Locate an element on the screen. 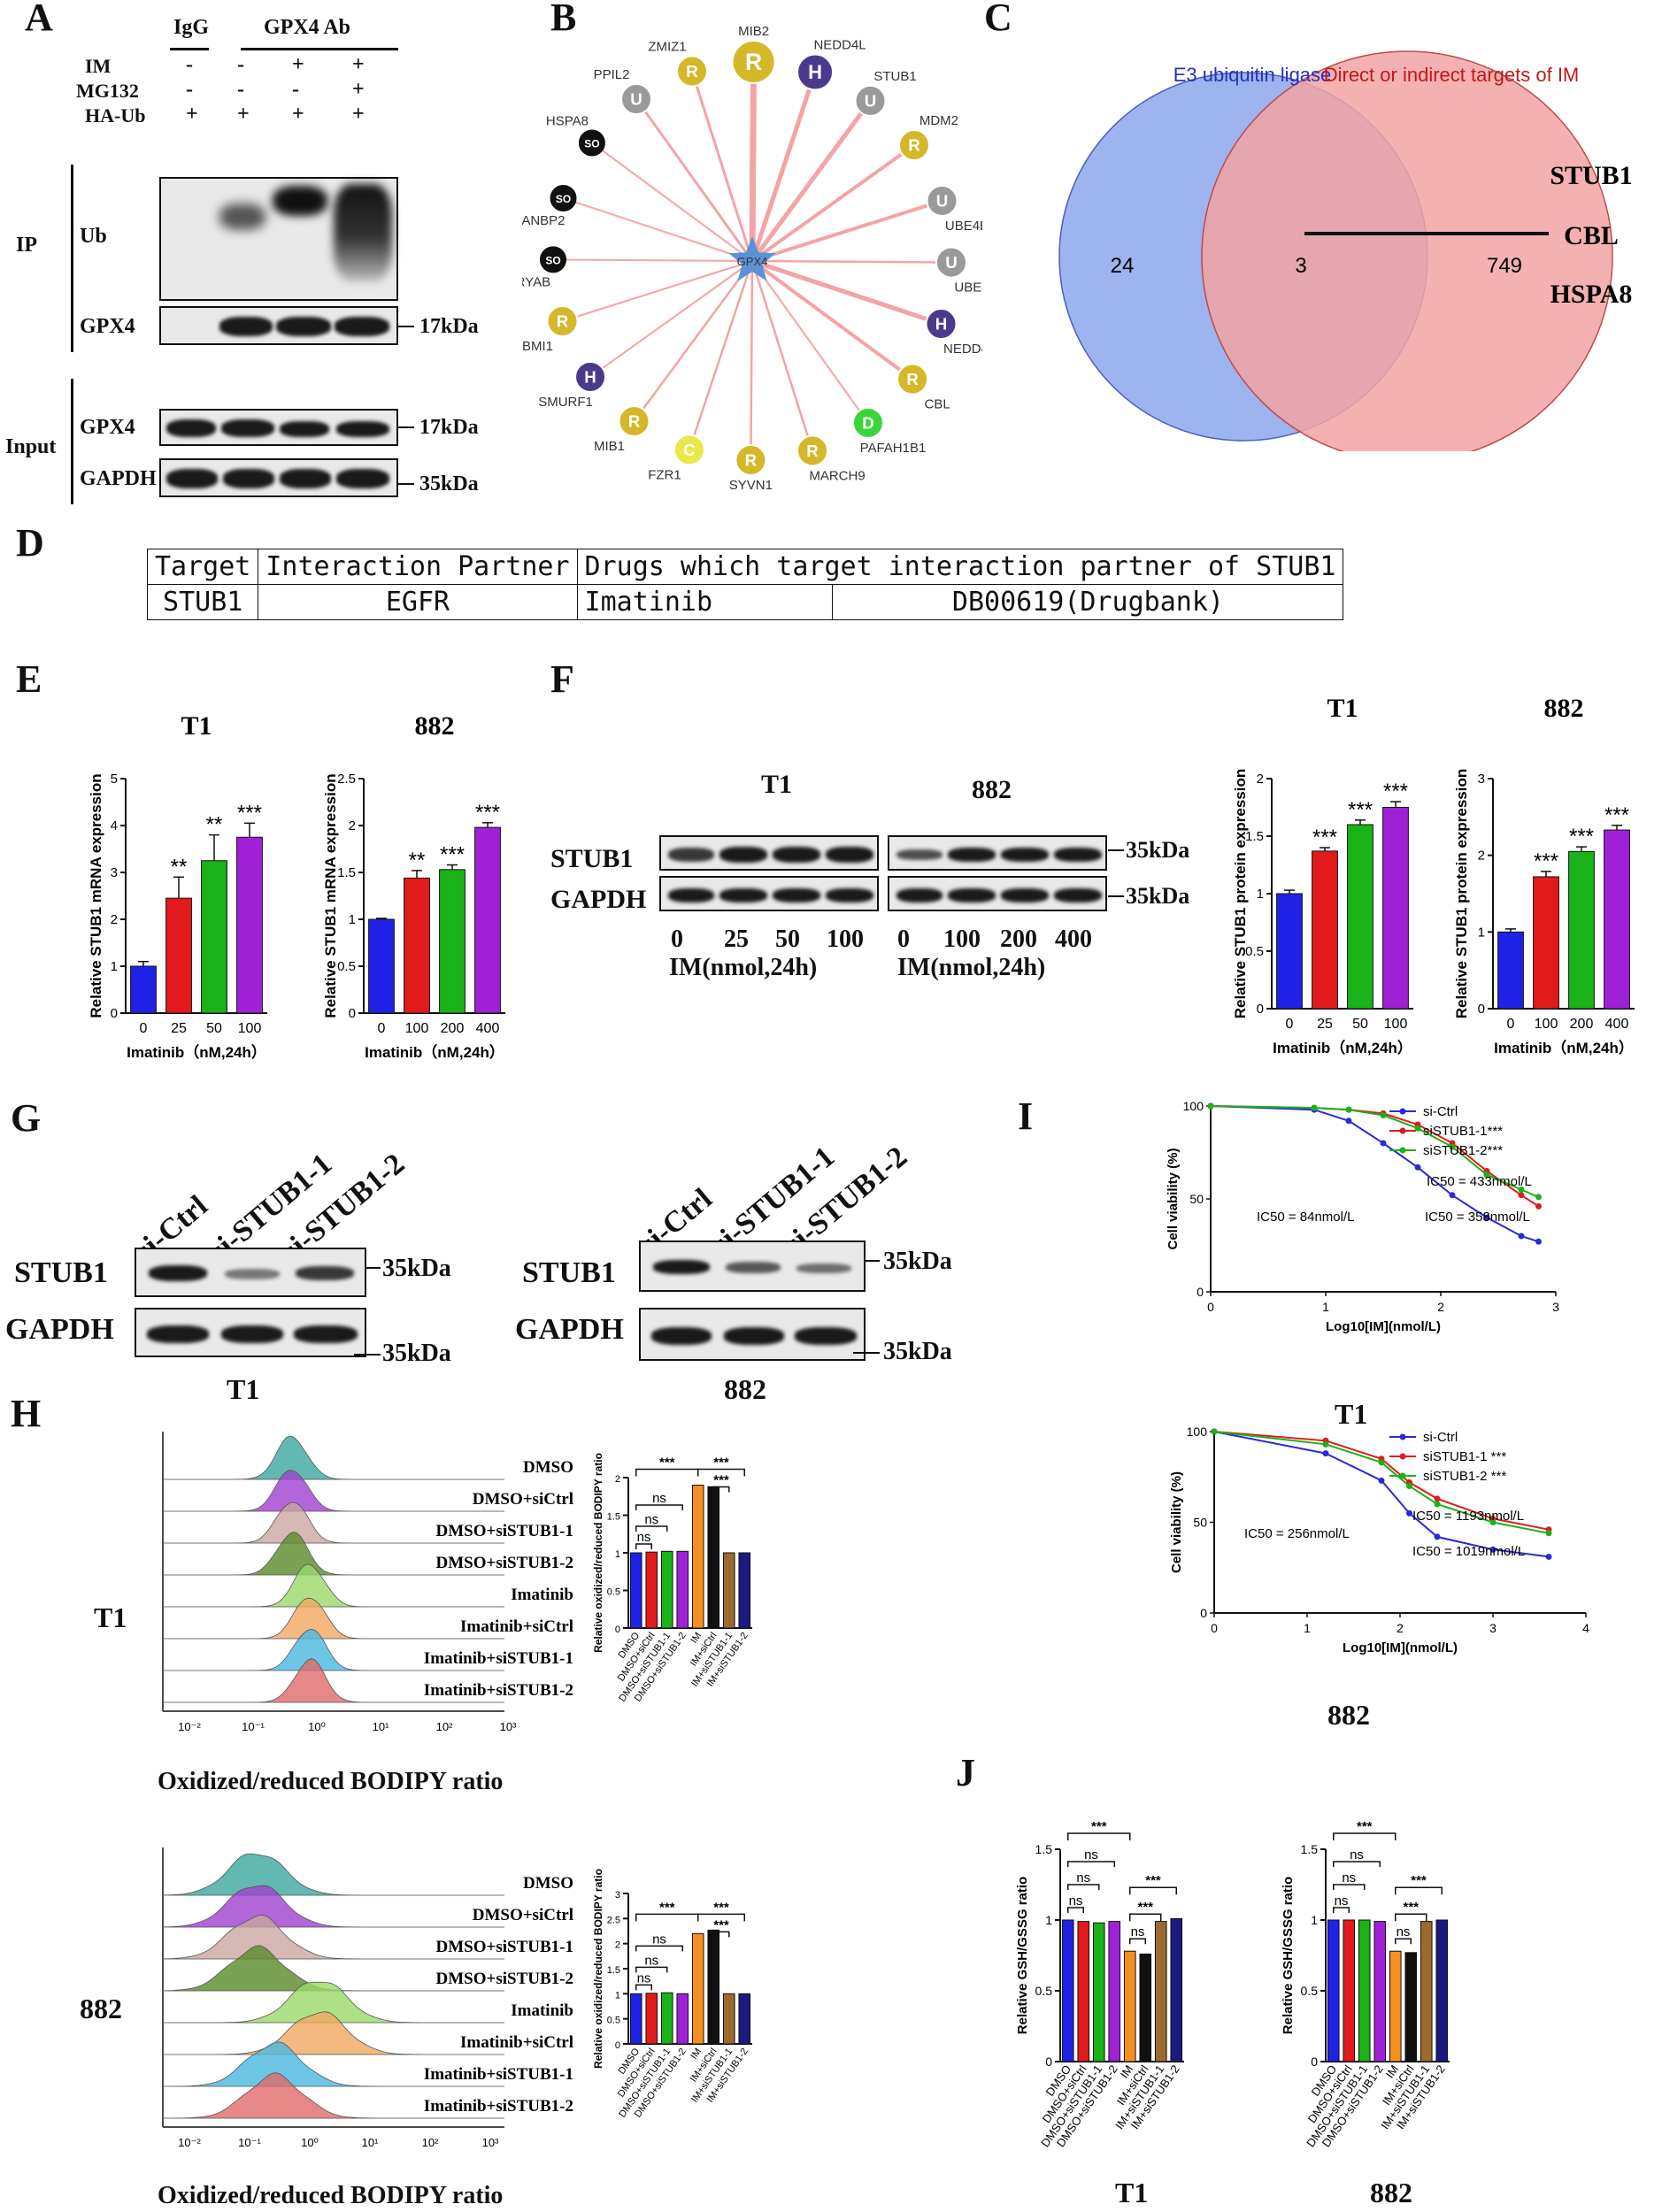 This screenshot has width=1662, height=2212. h-t1-xlabel: Oxidized/reduced BODIPY ratio is located at coordinates (331, 1782).